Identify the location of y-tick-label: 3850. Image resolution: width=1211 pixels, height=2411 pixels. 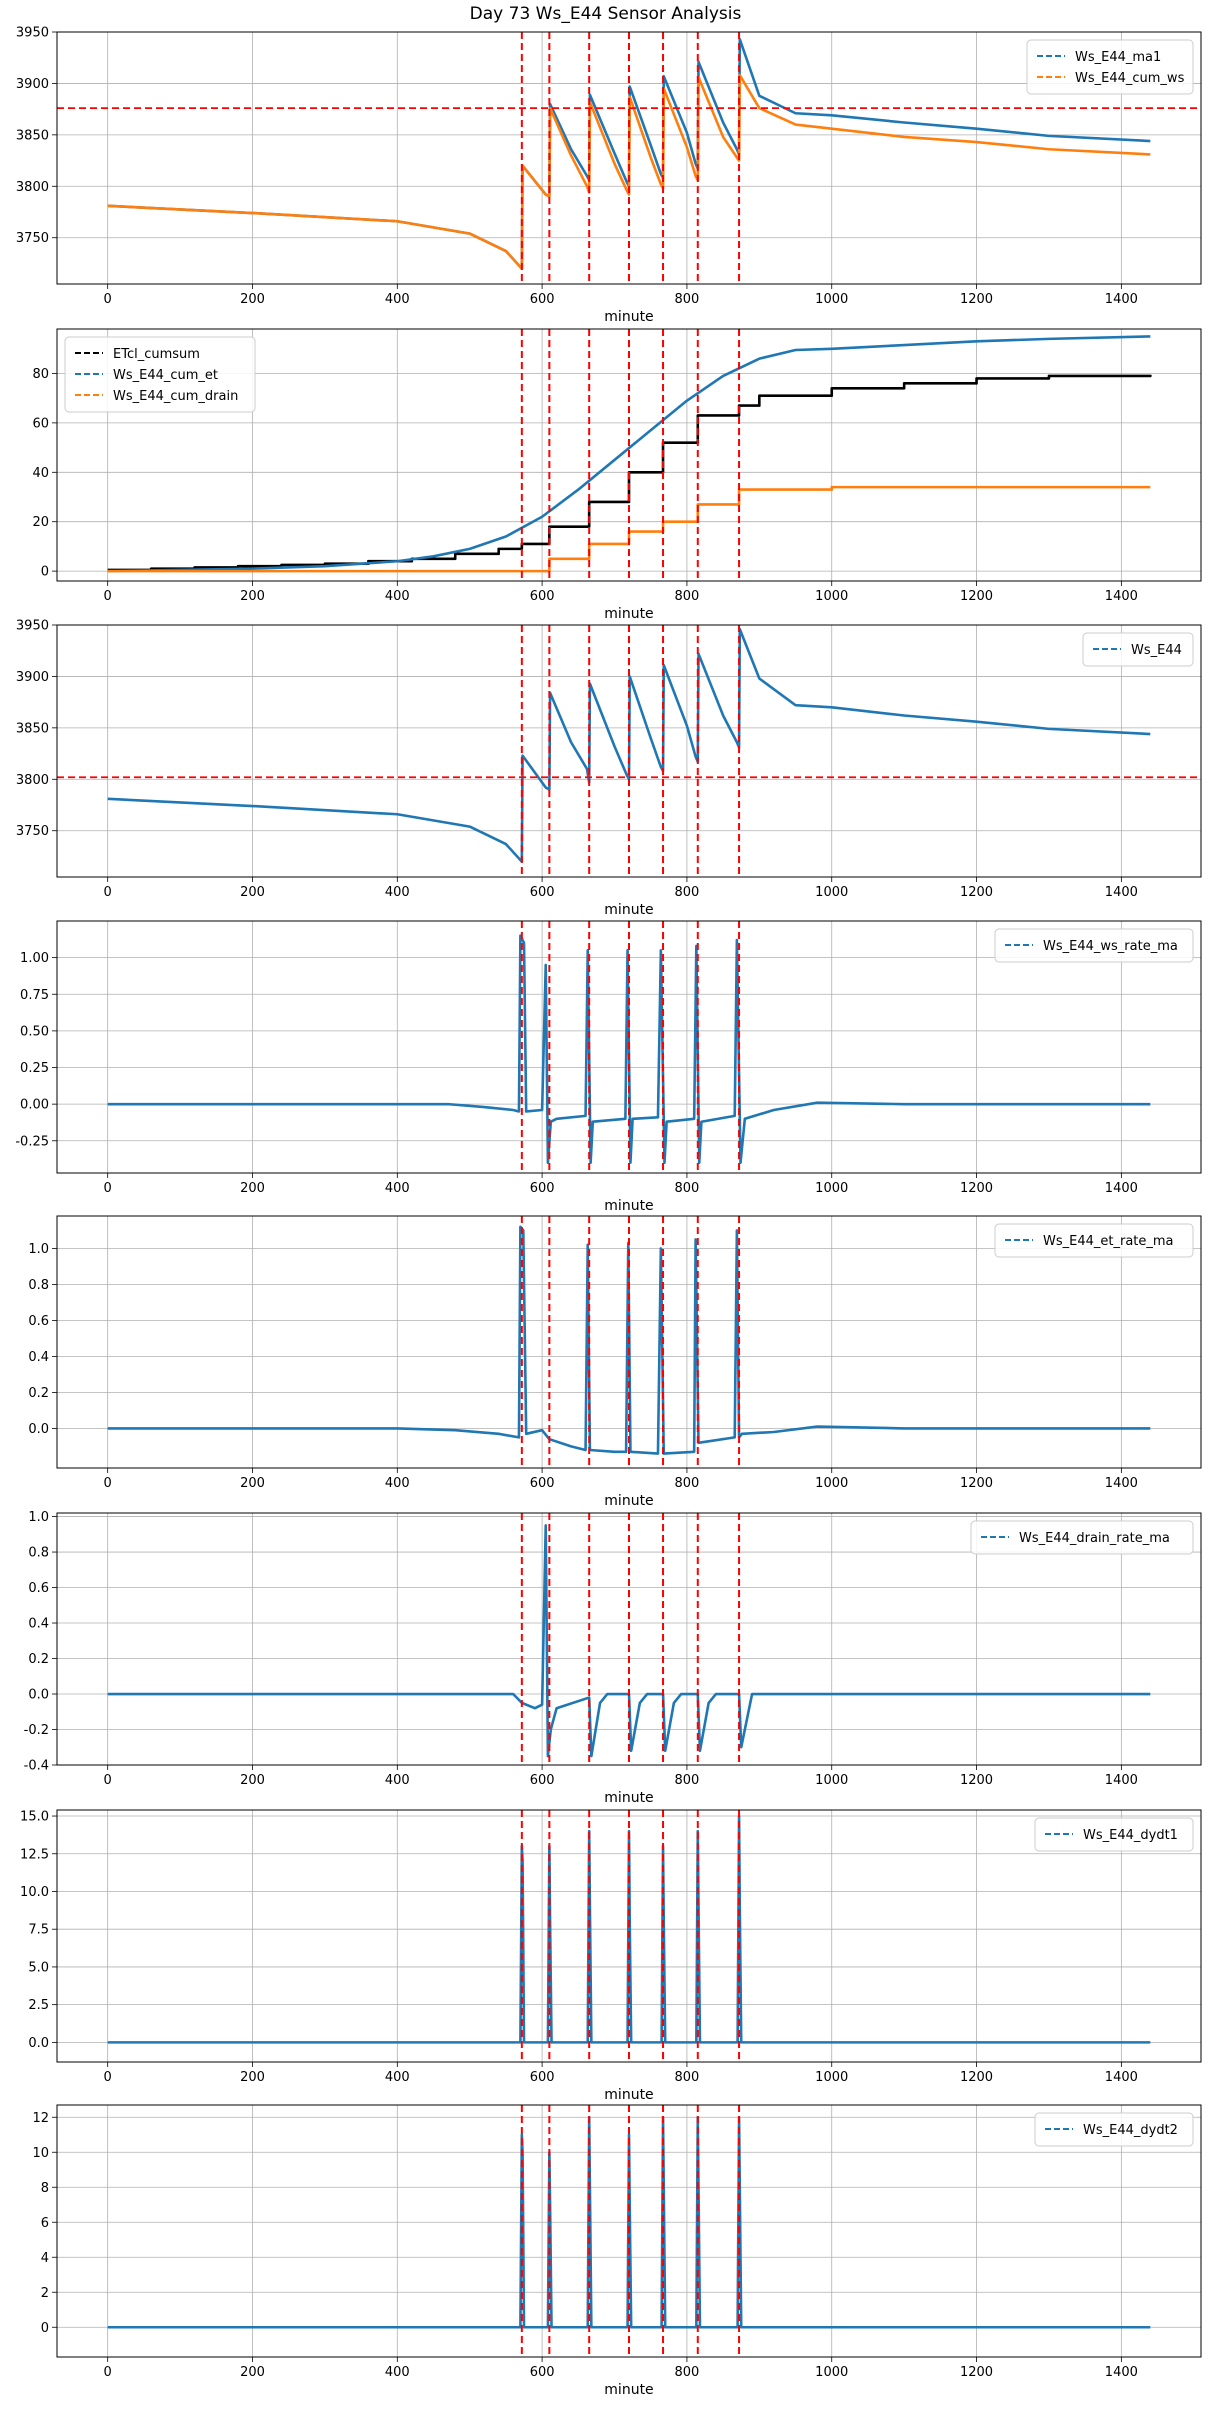
(32, 135).